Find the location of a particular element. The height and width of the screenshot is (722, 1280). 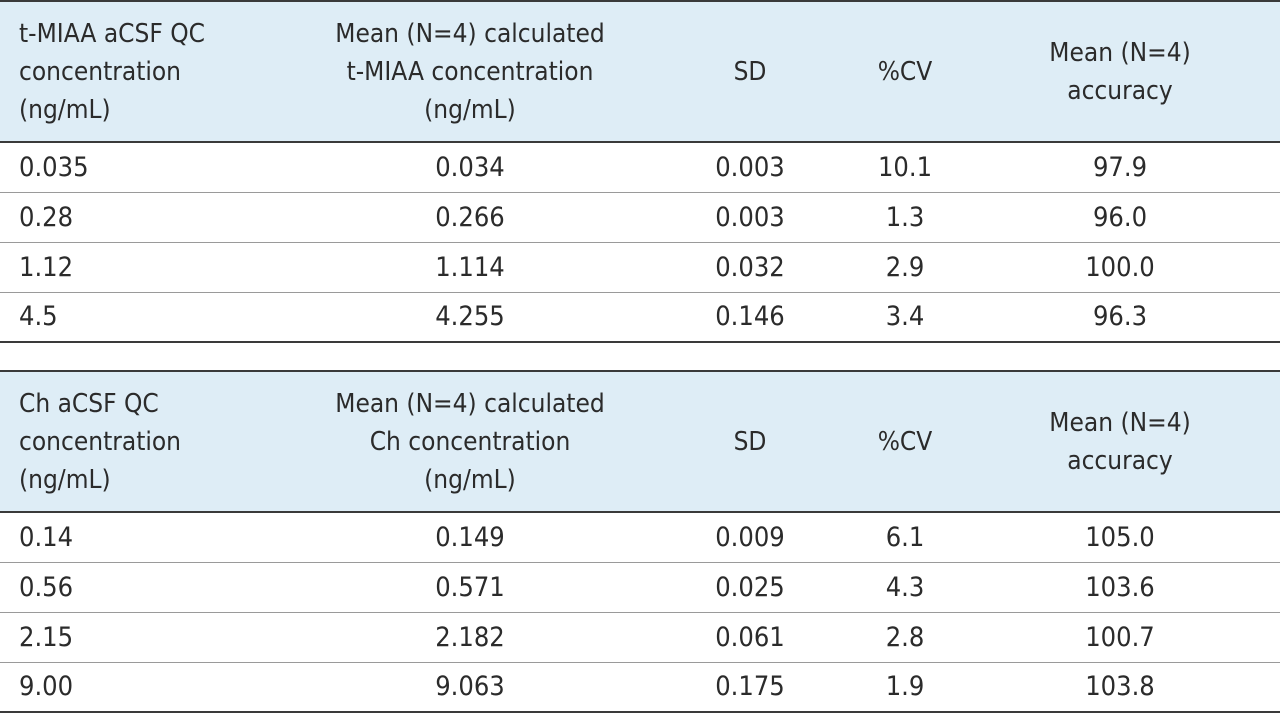

header-line: Ch concentration is located at coordinates (470, 441).